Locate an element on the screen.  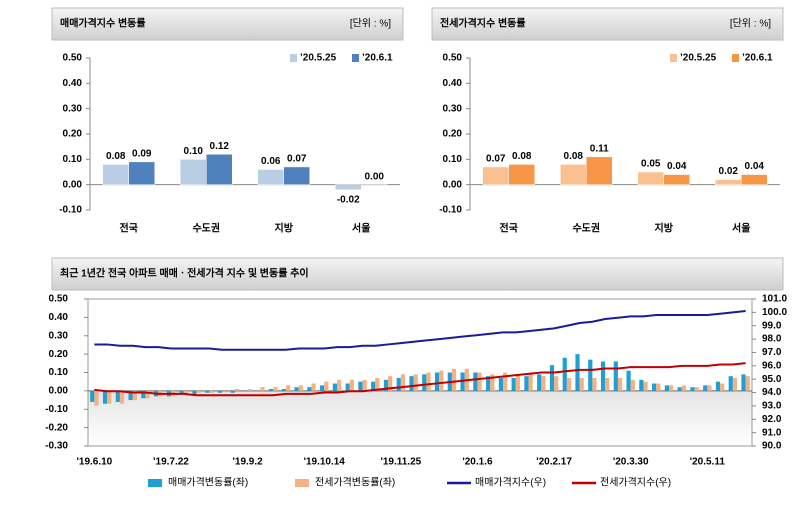
value-label: 0.00 is located at coordinates (375, 176).